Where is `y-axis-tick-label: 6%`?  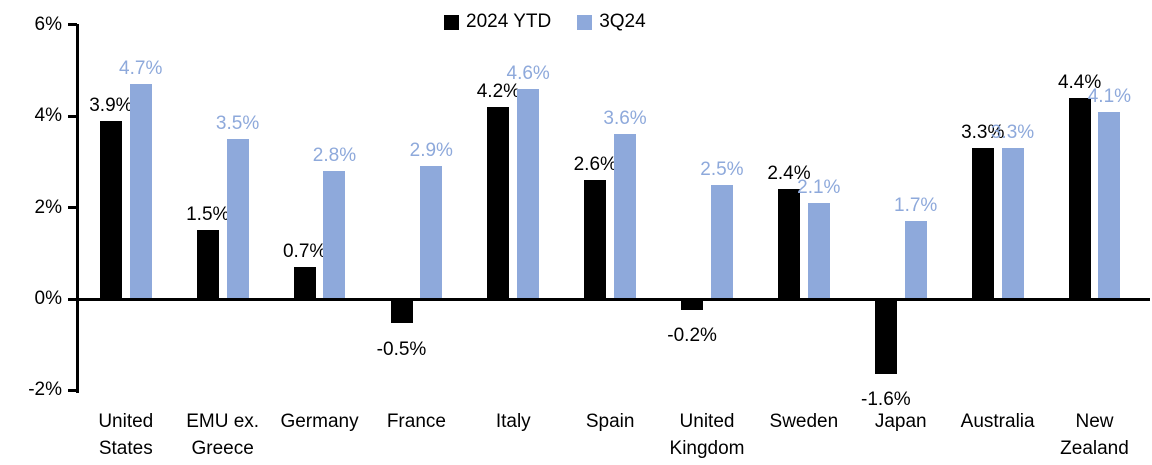 y-axis-tick-label: 6% is located at coordinates (48, 24).